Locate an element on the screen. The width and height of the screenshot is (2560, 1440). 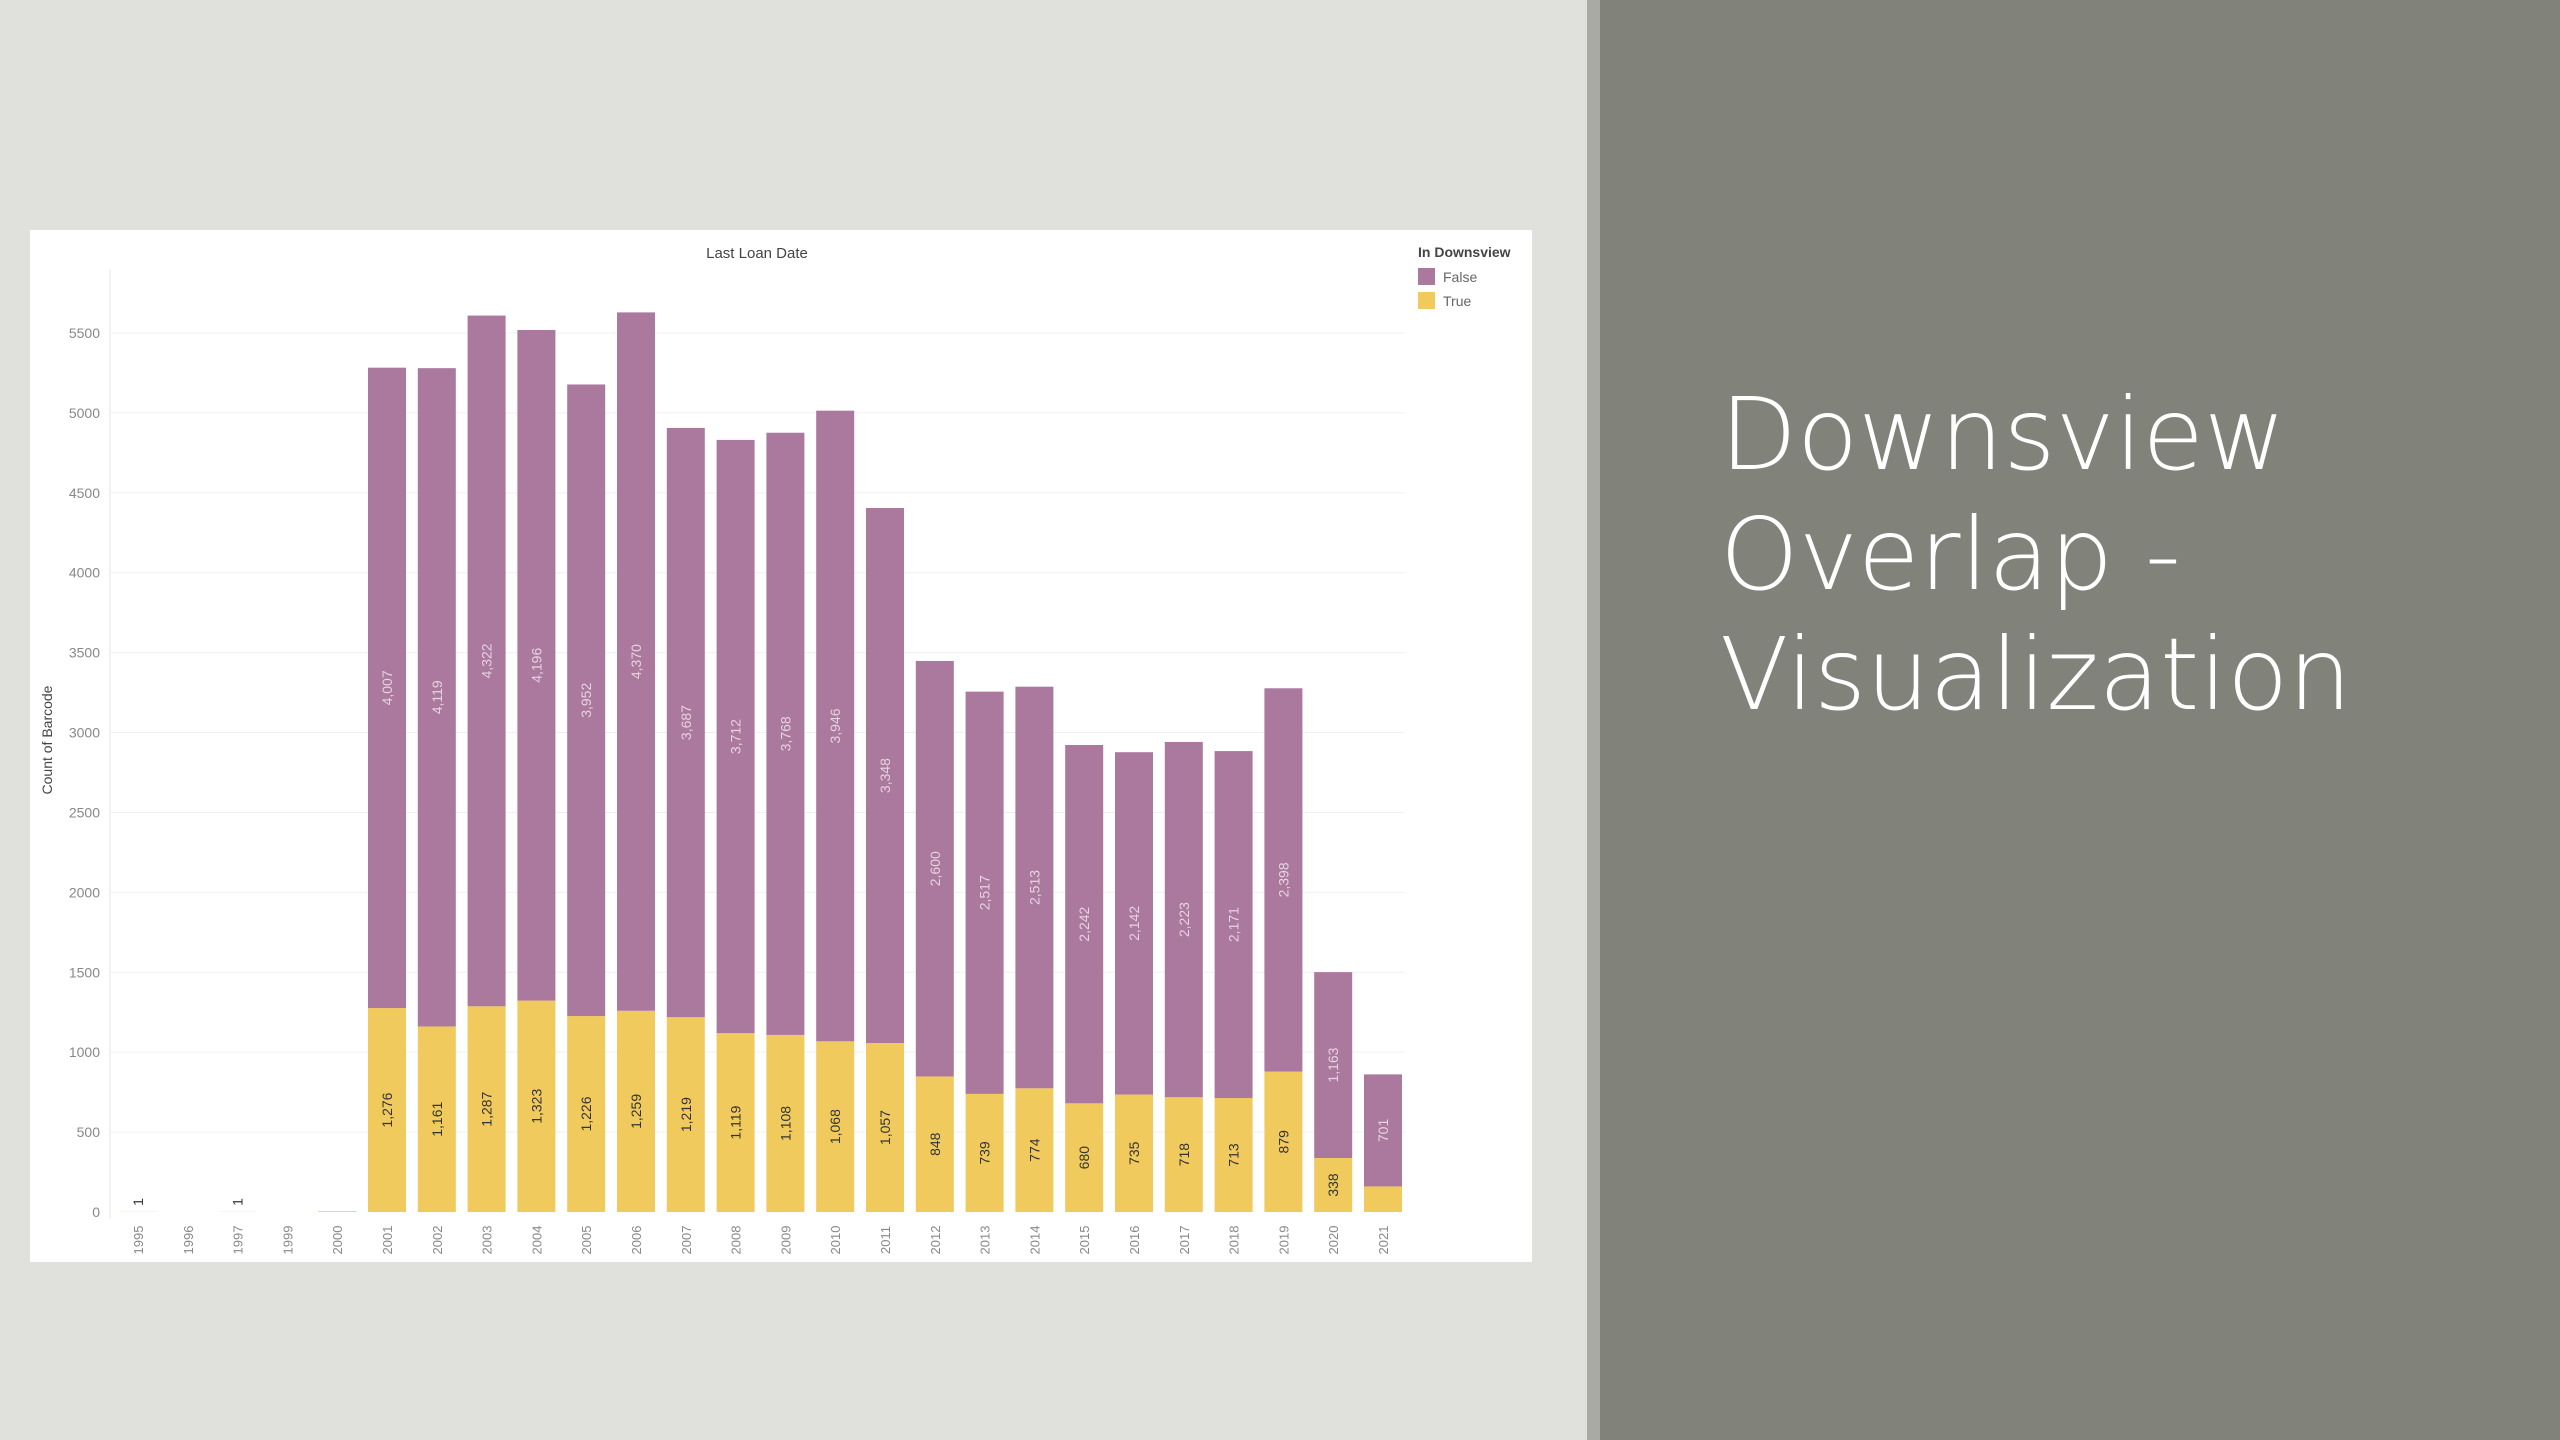
data-label-true-2008: 1,119 is located at coordinates (736, 1122).